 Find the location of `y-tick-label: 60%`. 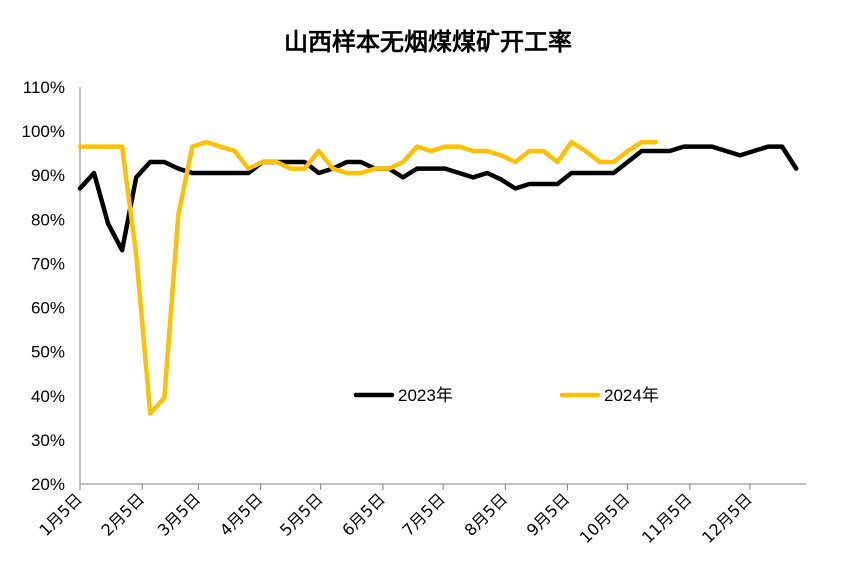

y-tick-label: 60% is located at coordinates (48, 308).